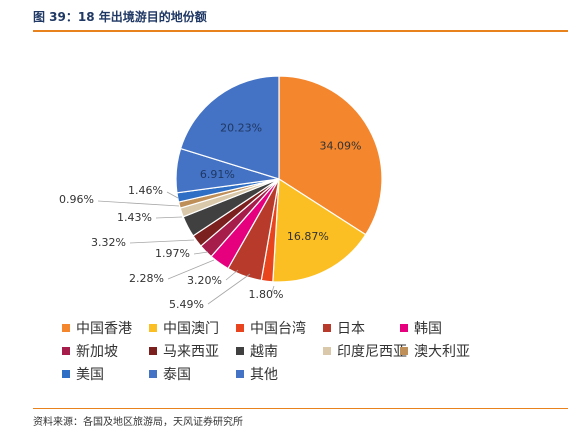 Image resolution: width=578 pixels, height=434 pixels. What do you see at coordinates (108, 242) in the screenshot?
I see `slice-value-label: 3.32%` at bounding box center [108, 242].